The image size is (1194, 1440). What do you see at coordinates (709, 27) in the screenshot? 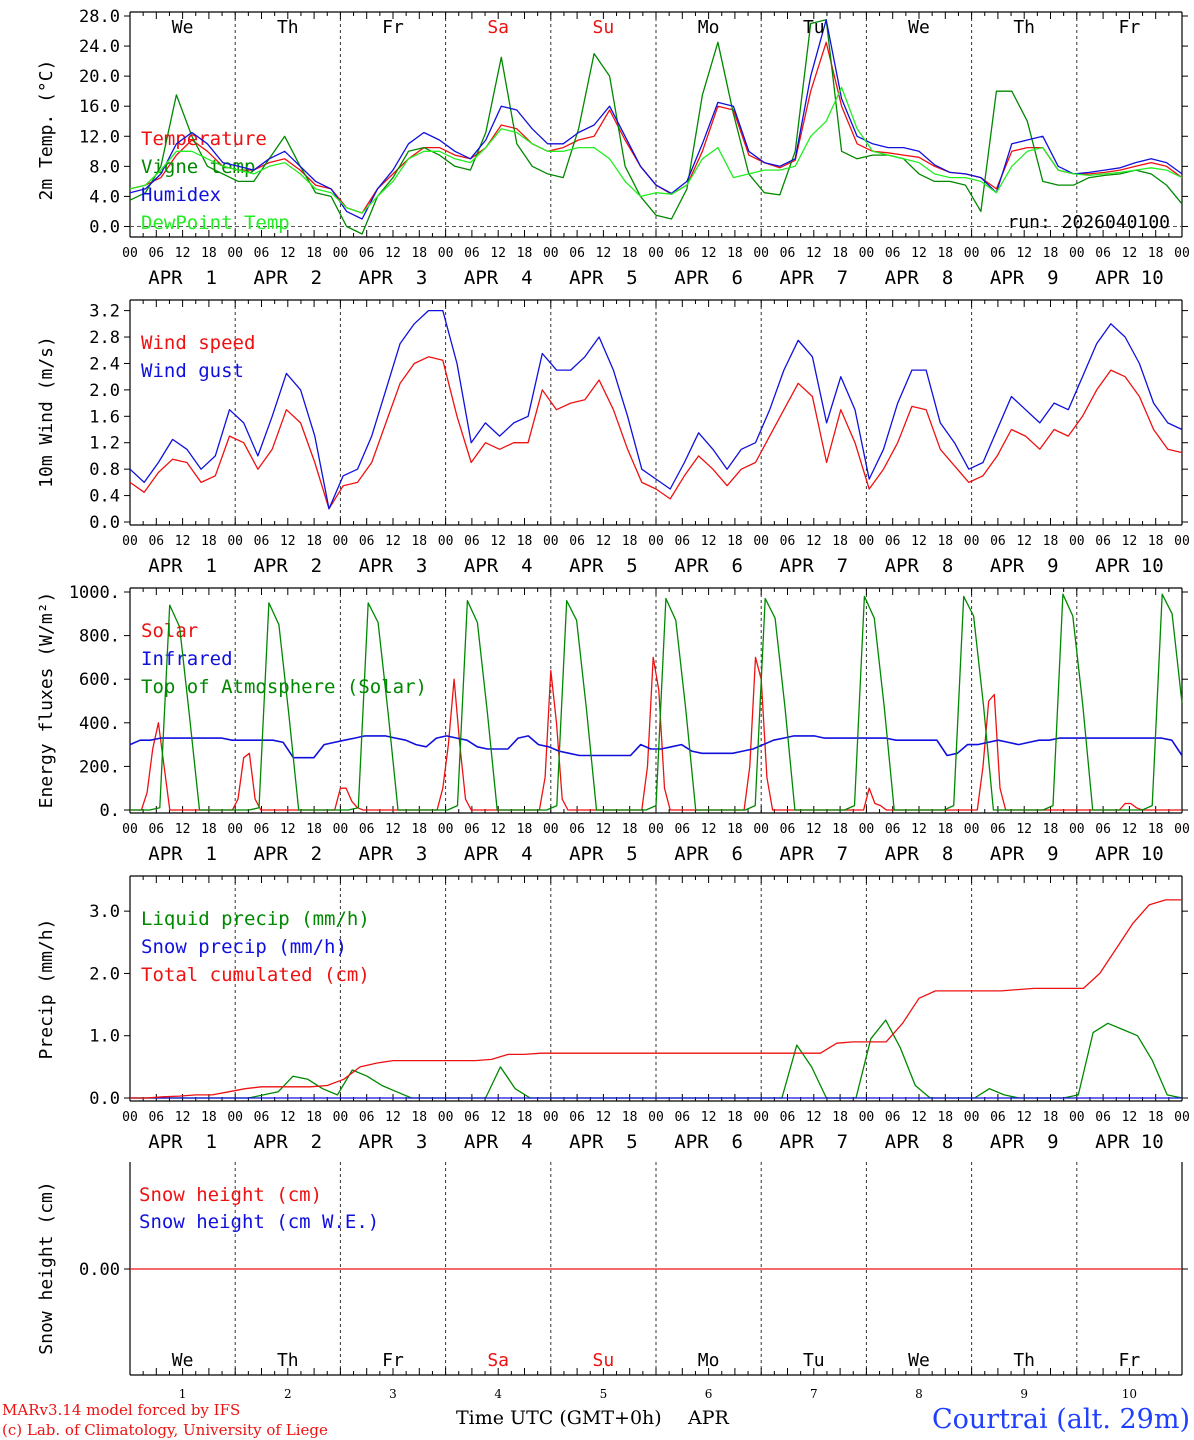
I see `weekday-label: Mo` at bounding box center [709, 27].